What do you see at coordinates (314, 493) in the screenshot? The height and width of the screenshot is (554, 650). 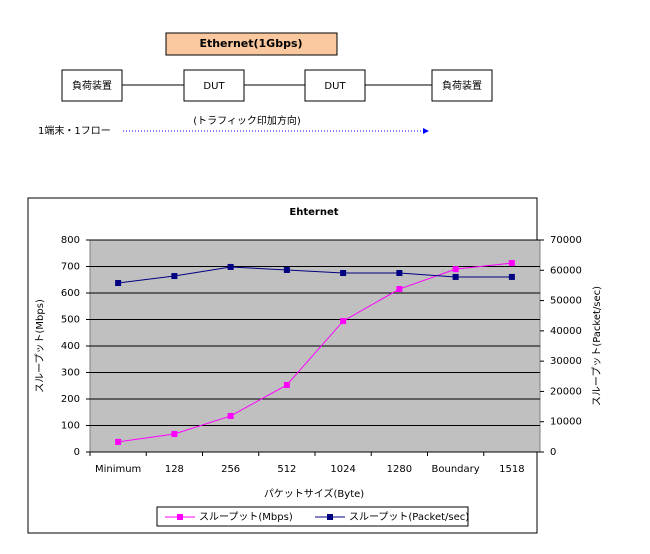 I see `x-axis-label: パケットサイズ(Byte)` at bounding box center [314, 493].